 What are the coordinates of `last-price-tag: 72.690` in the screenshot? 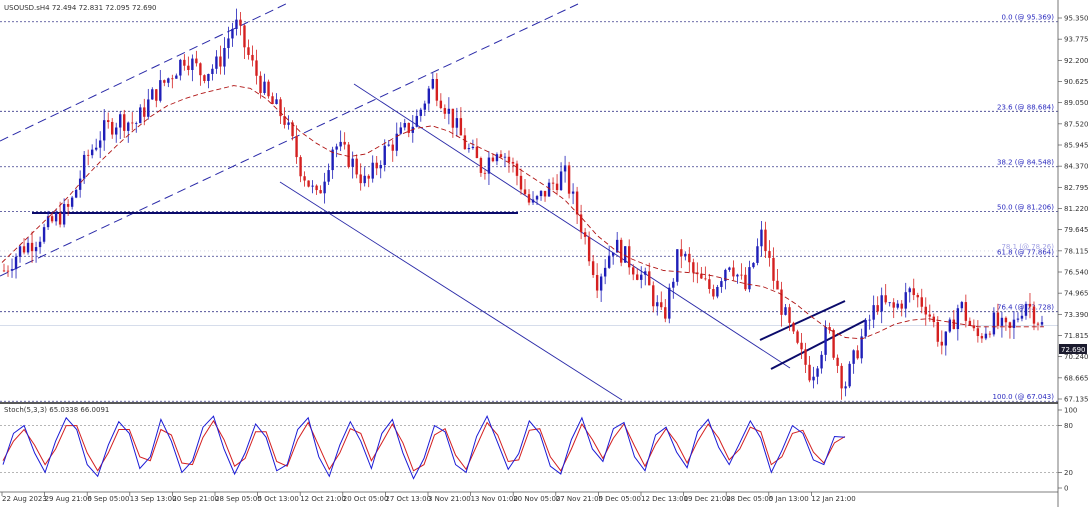 It's located at (1073, 350).